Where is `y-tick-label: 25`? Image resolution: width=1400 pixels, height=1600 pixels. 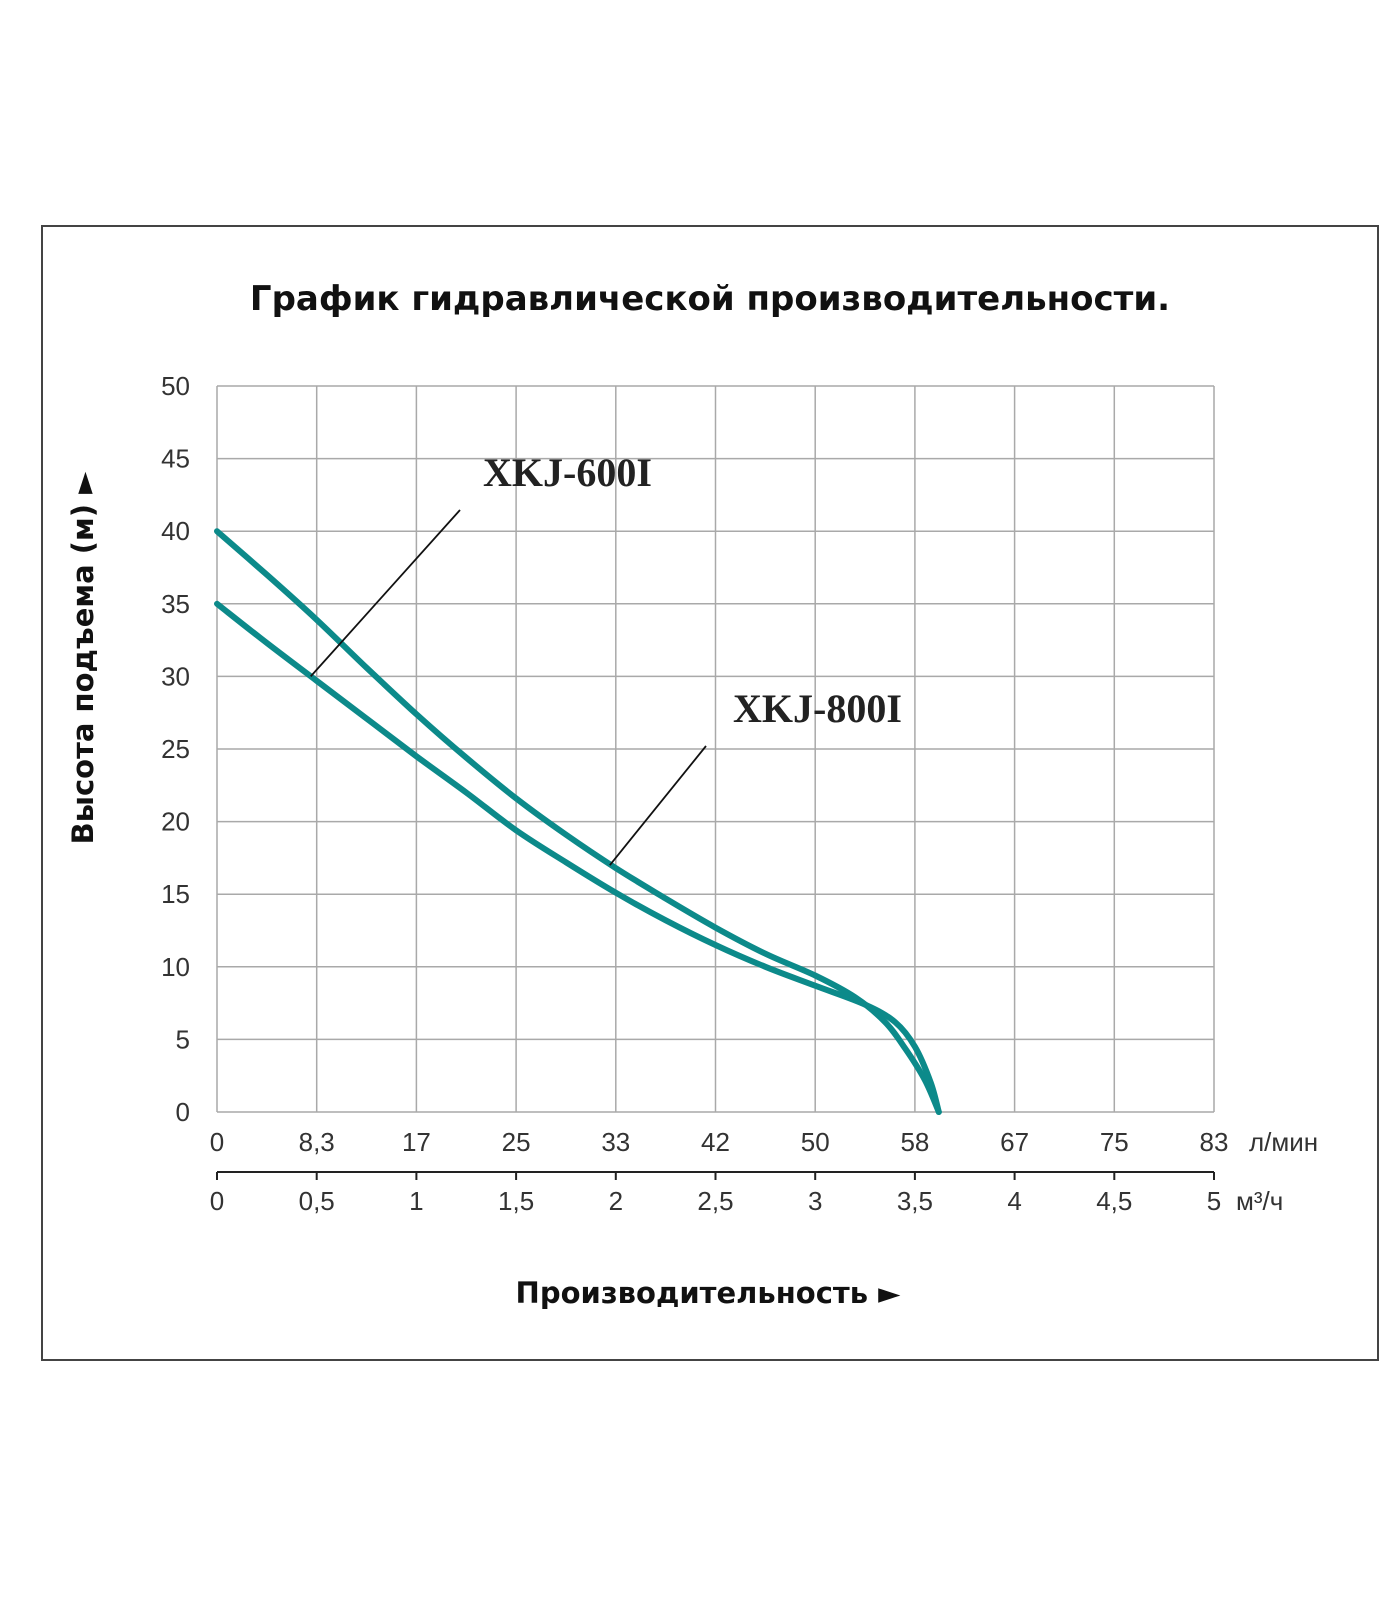
y-tick-label: 25 is located at coordinates (175, 749).